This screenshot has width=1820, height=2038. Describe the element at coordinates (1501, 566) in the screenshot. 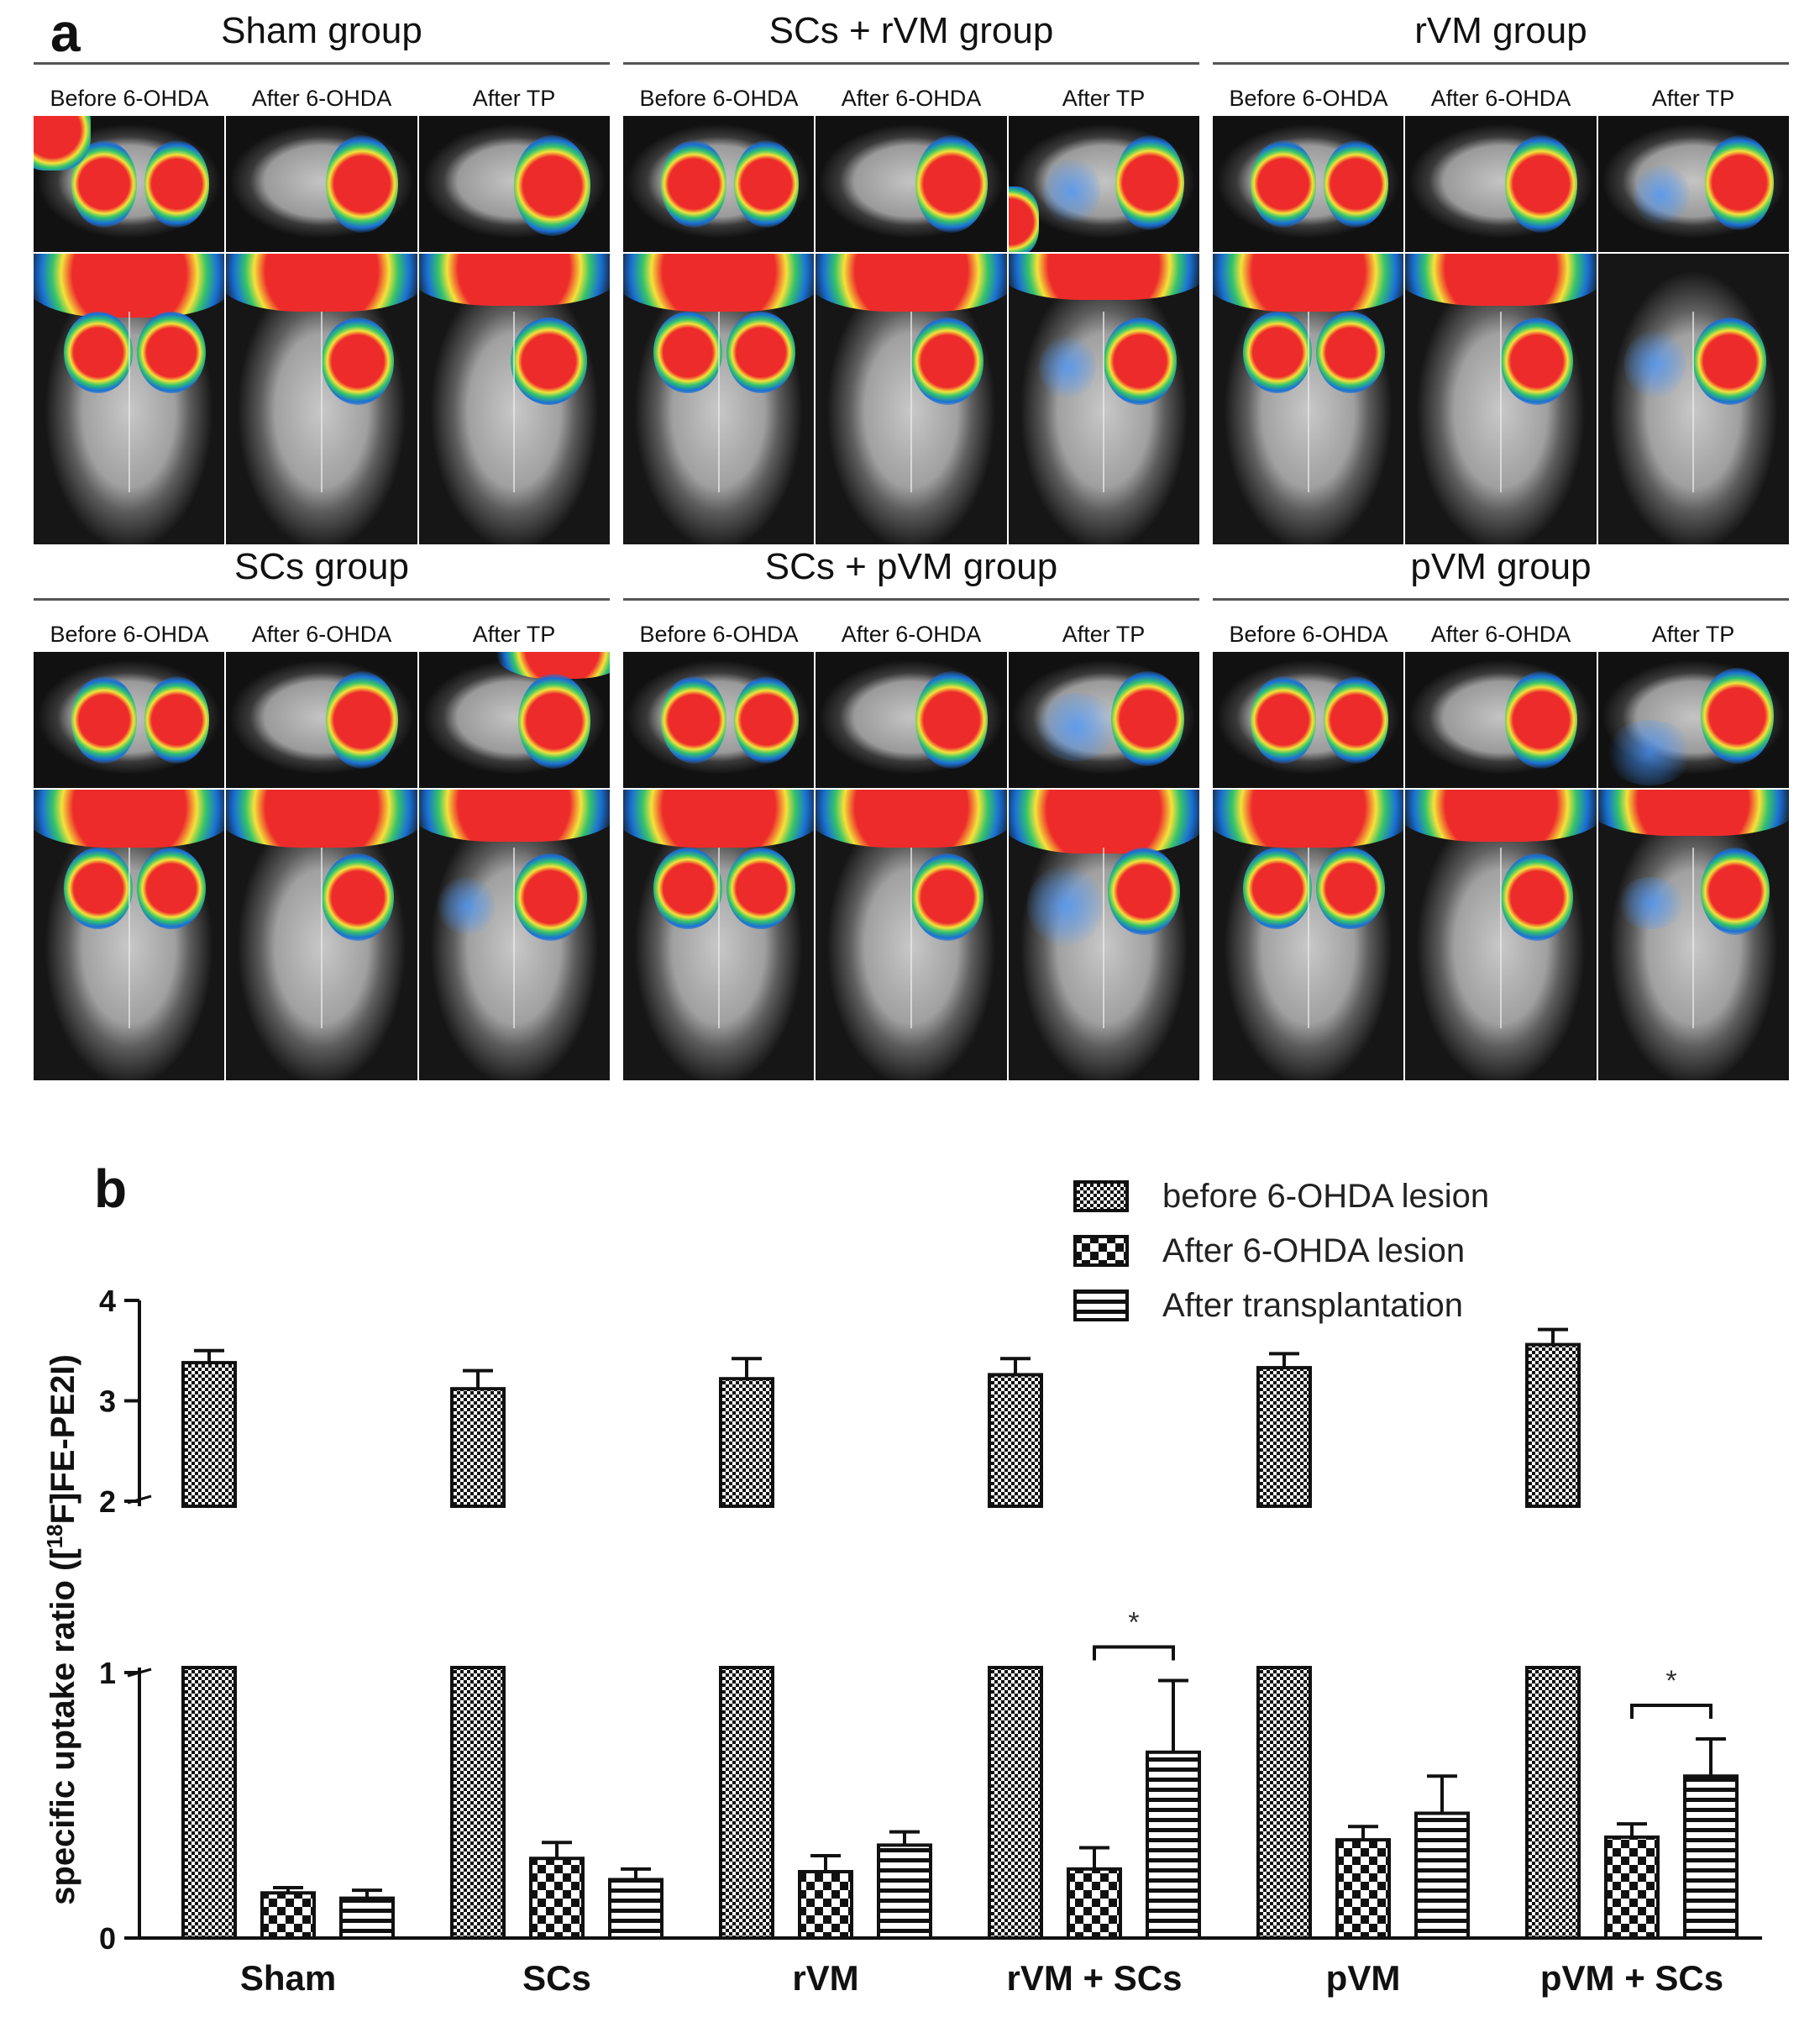

I see `group-title: pVM group` at that location.